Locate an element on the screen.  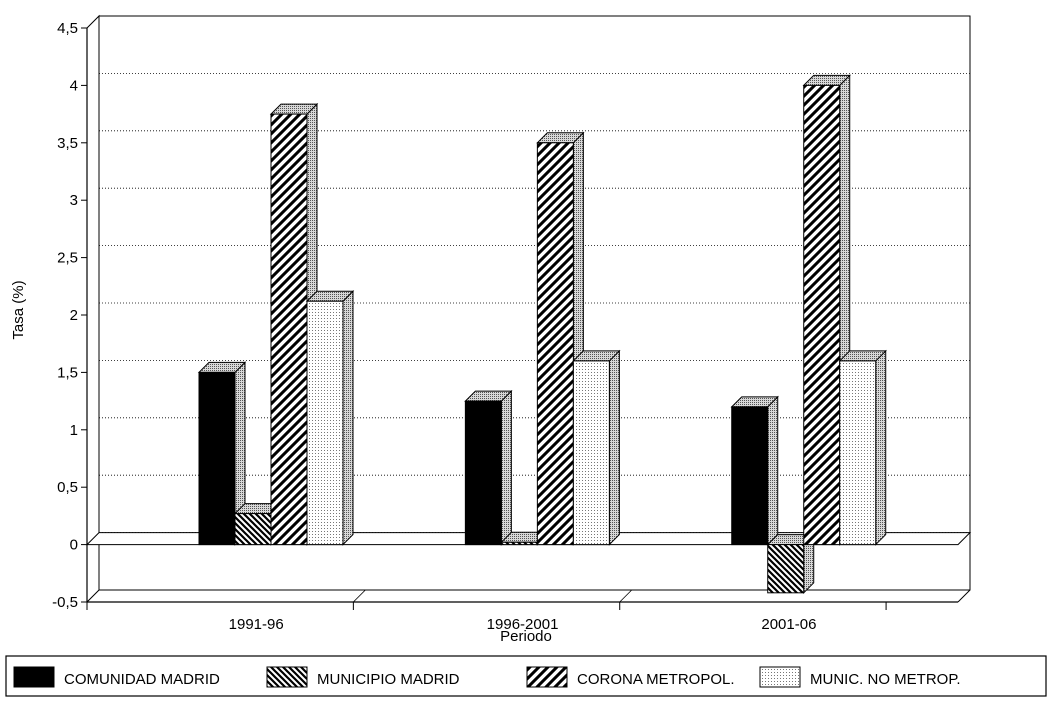
floor-edge is located at coordinates (964, 596).